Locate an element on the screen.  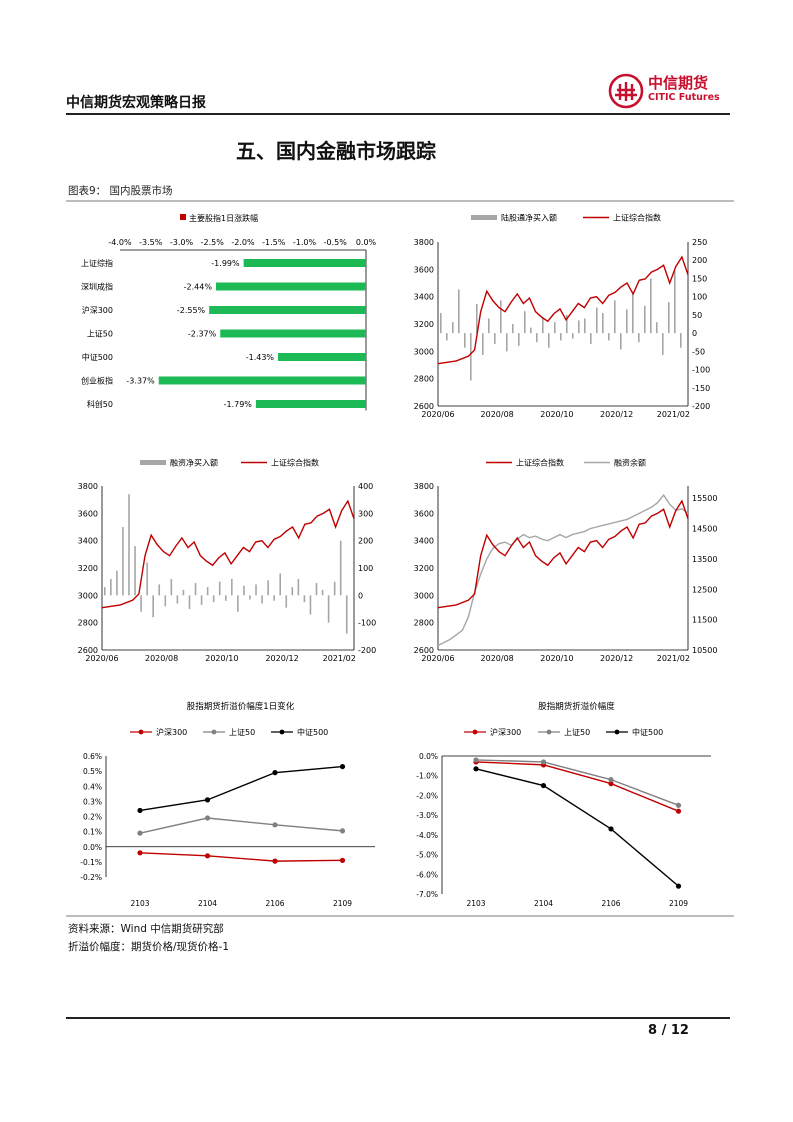
category-label: 科创50 is located at coordinates (100, 404).